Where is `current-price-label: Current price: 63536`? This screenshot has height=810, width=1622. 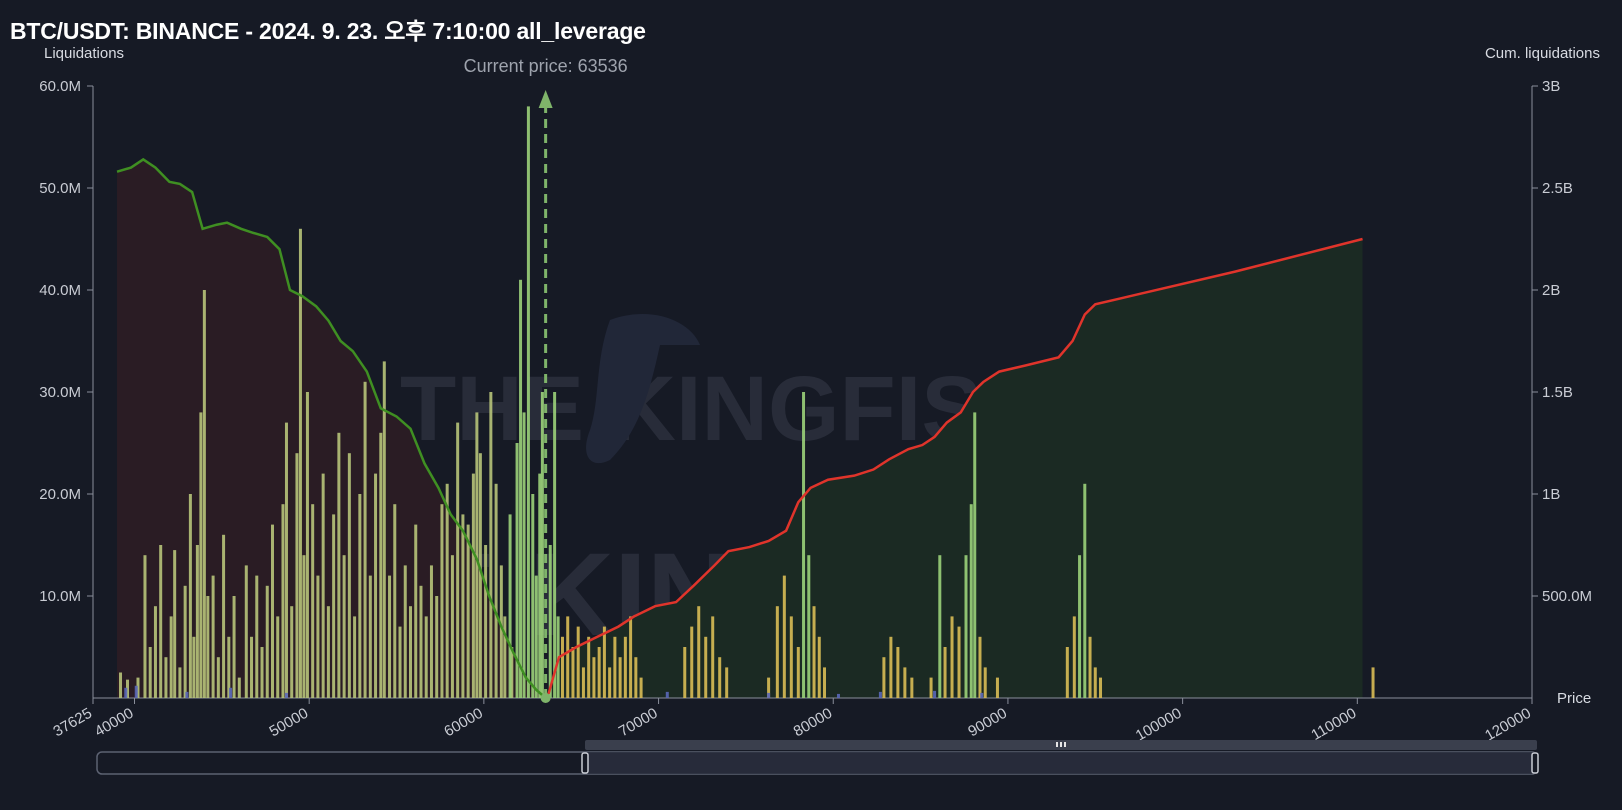 current-price-label: Current price: 63536 is located at coordinates (546, 66).